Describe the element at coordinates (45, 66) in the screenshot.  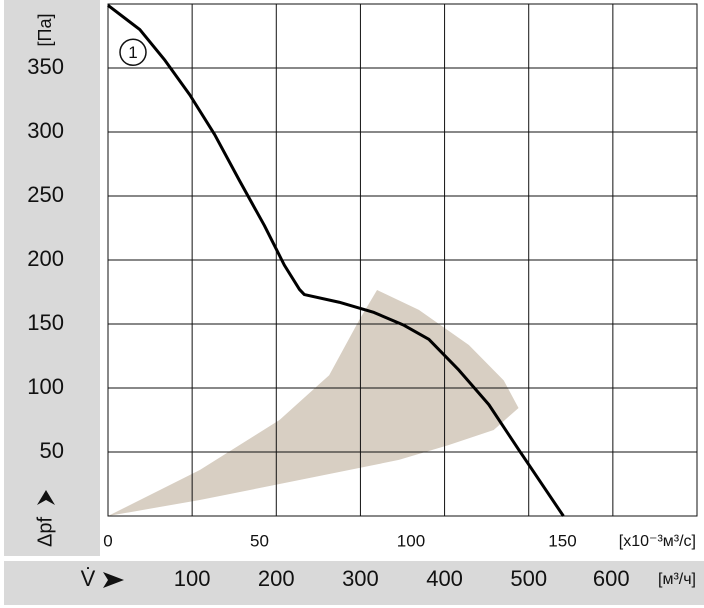
I see `y-tick-label: 350` at that location.